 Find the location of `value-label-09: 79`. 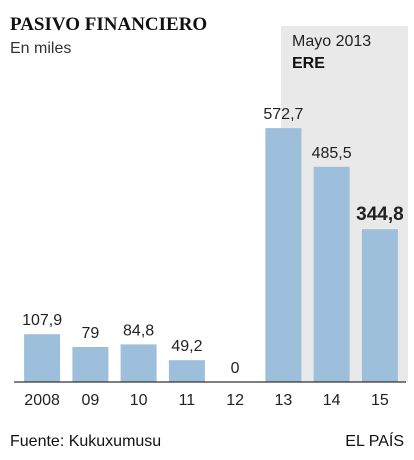

value-label-09: 79 is located at coordinates (91, 333).